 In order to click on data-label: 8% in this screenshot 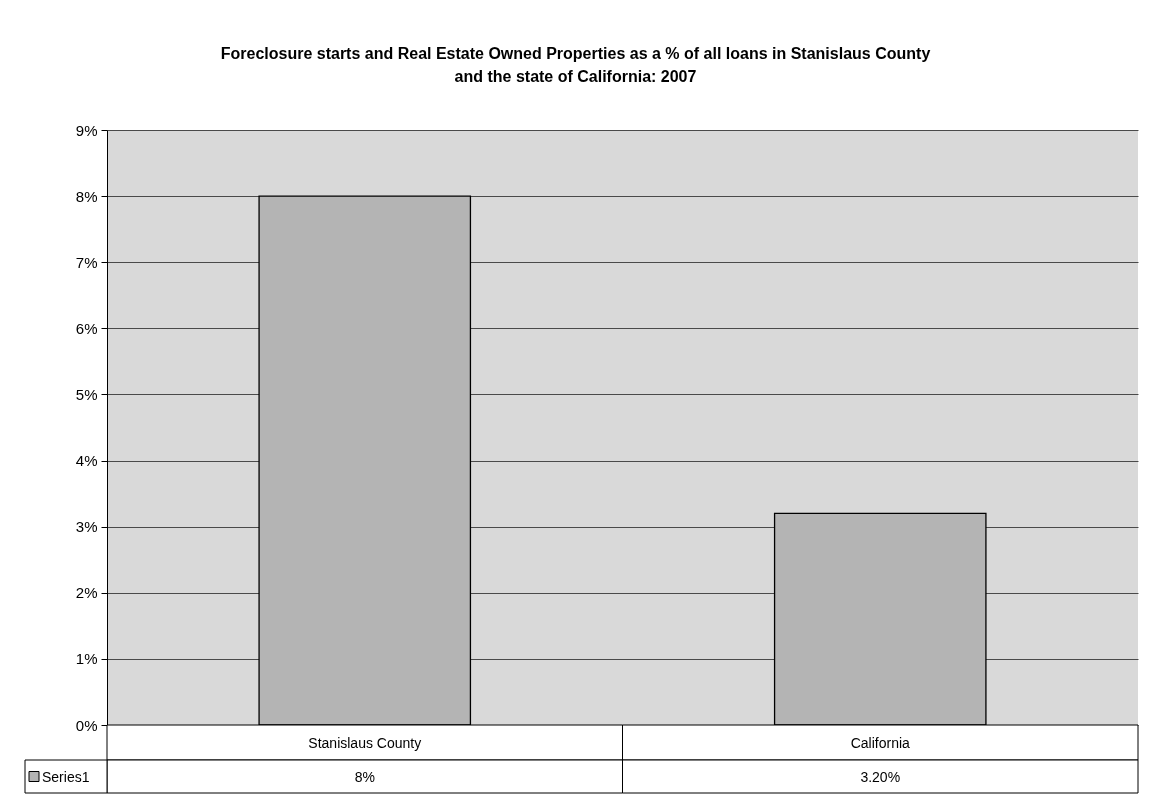, I will do `click(364, 776)`.